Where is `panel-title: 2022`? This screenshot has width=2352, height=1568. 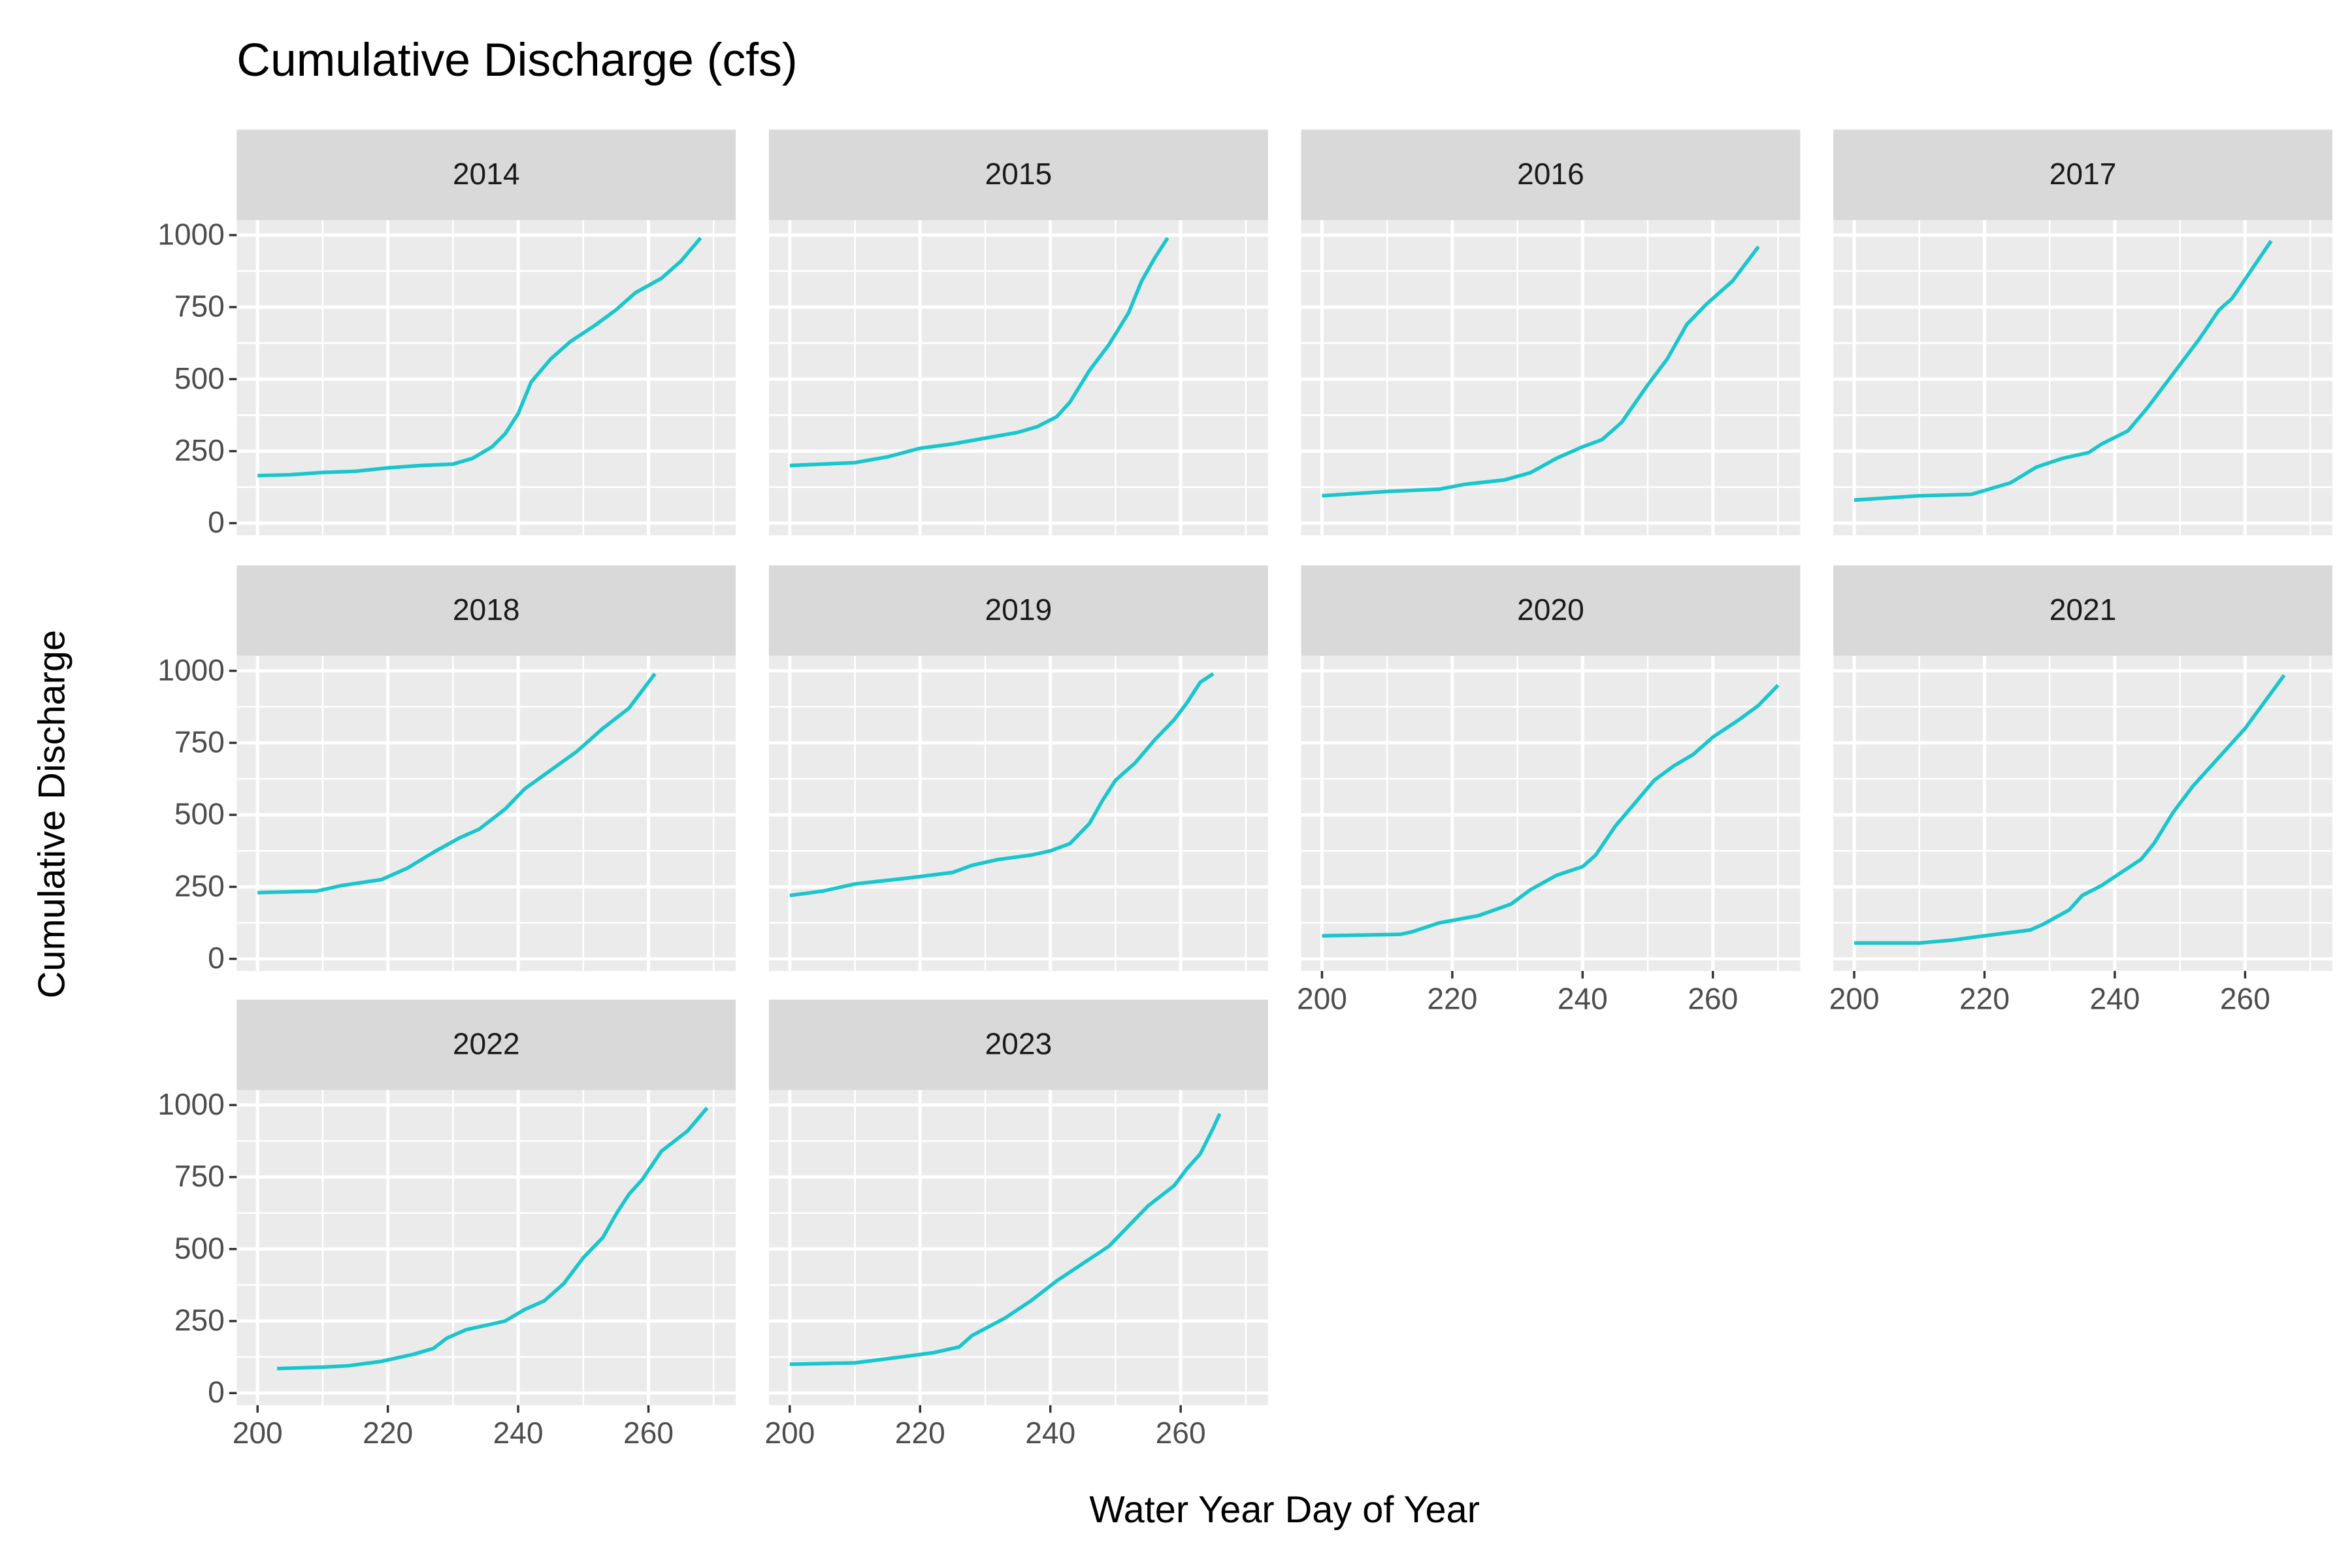
panel-title: 2022 is located at coordinates (486, 1044).